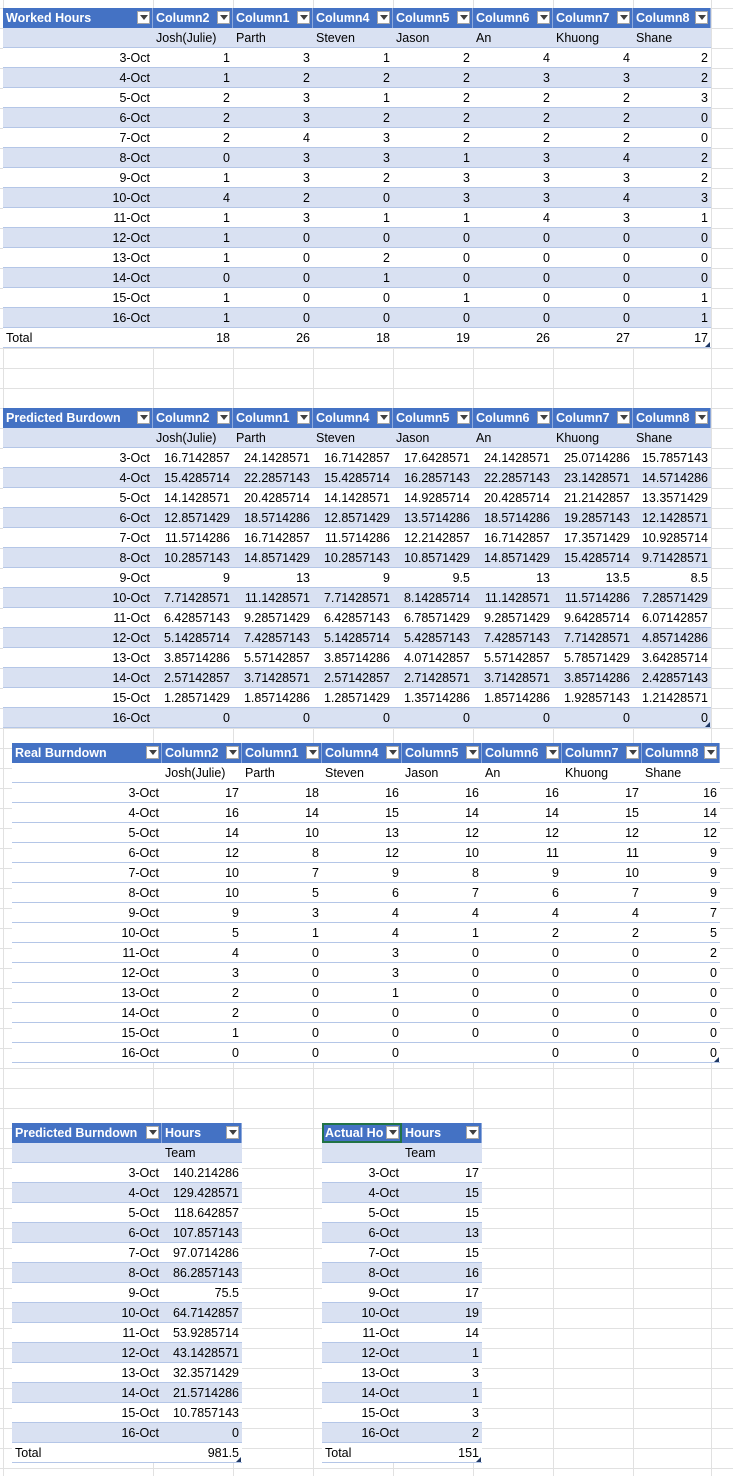 The image size is (733, 1476). I want to click on table-cell: Steven, so click(353, 38).